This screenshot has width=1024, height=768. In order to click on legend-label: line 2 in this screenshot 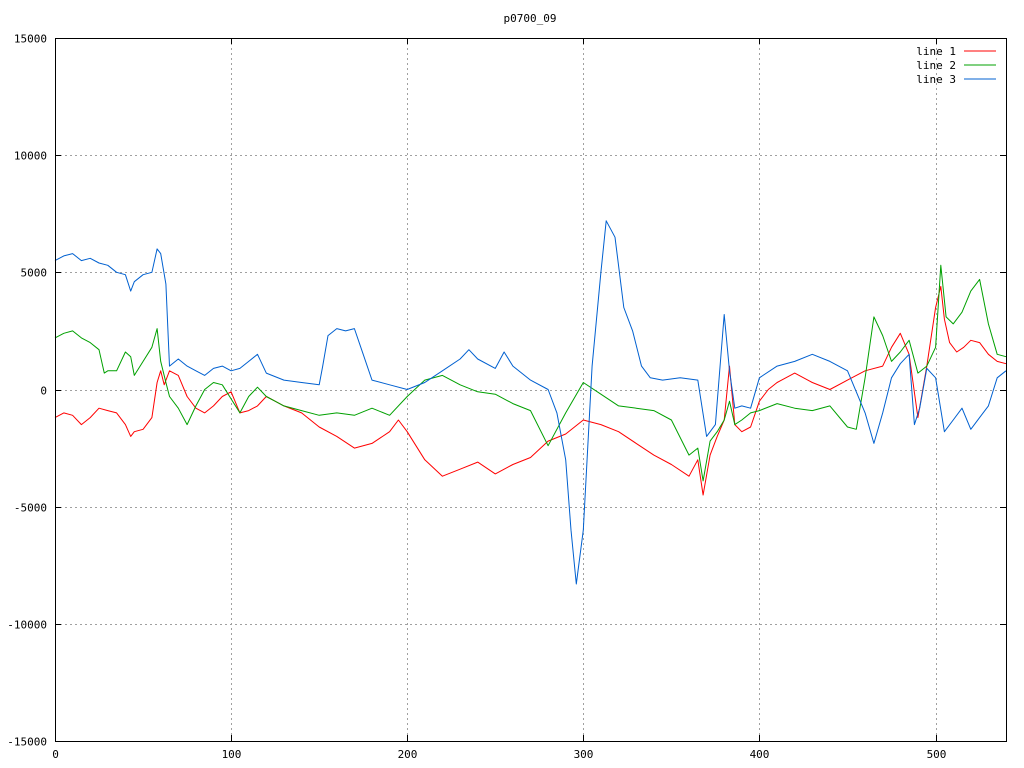, I will do `click(936, 65)`.